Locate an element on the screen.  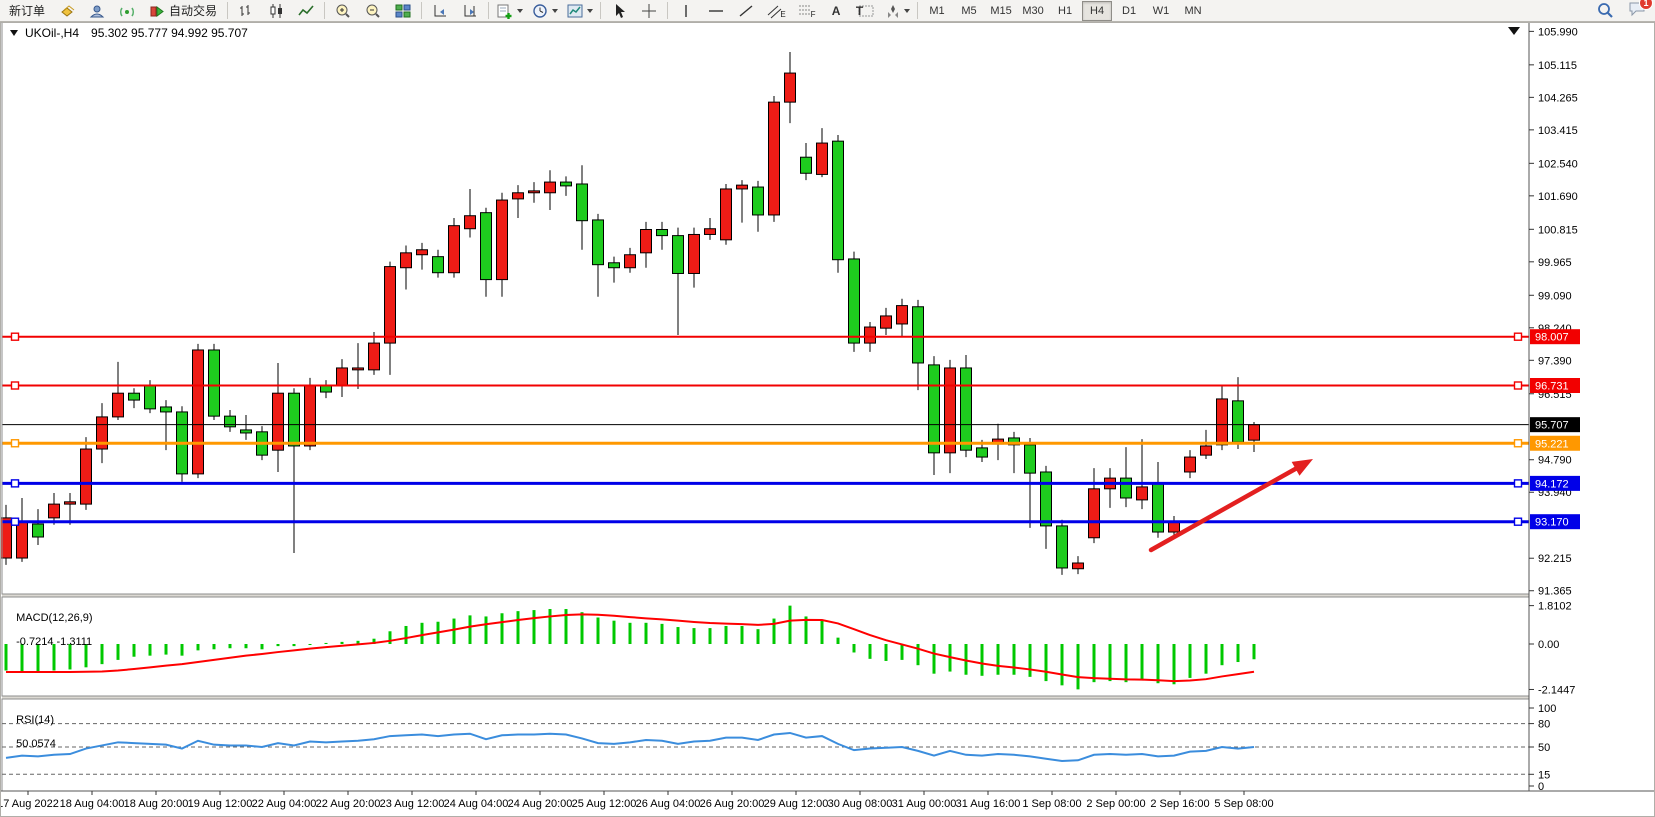
periods-button is located at coordinates (544, 11).